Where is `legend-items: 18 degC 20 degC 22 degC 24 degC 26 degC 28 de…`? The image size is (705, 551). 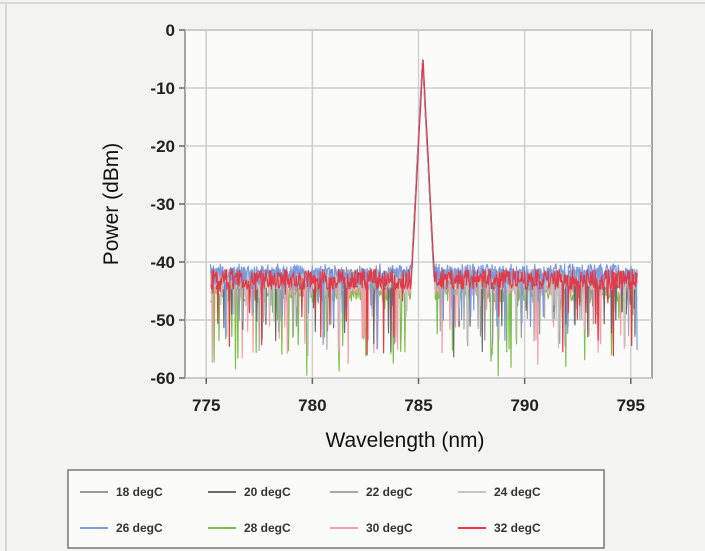 legend-items: 18 degC 20 degC 22 degC 24 degC 26 degC 28 de… is located at coordinates (310, 510).